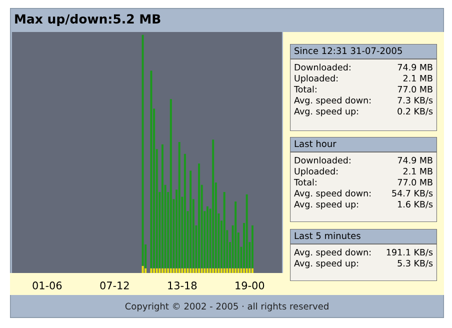 This screenshot has height=328, width=452. I want to click on x-tick-label: 01-06, so click(47, 286).